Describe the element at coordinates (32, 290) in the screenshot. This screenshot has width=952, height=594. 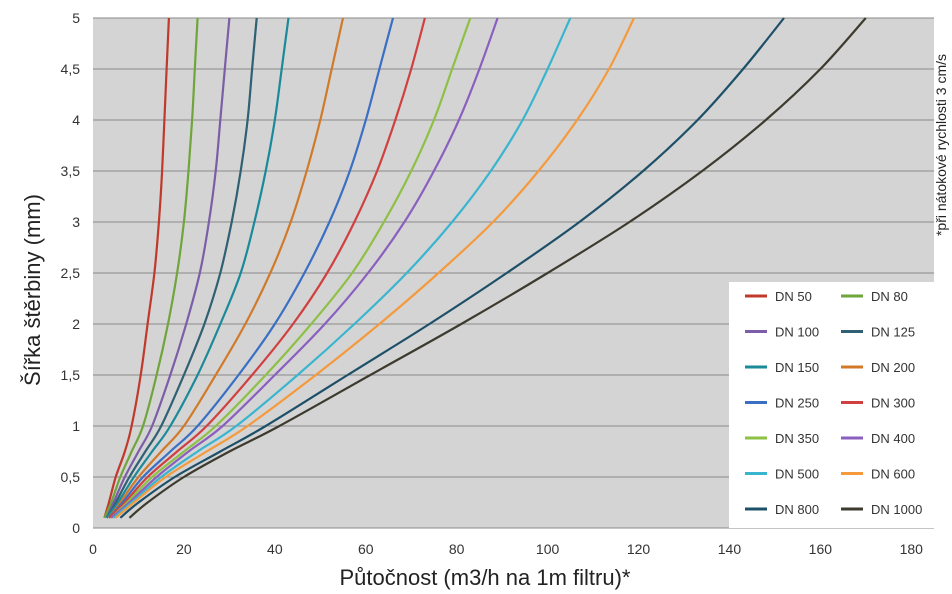
I see `y-axis-title: Šířka štěrbiny (mm)` at that location.